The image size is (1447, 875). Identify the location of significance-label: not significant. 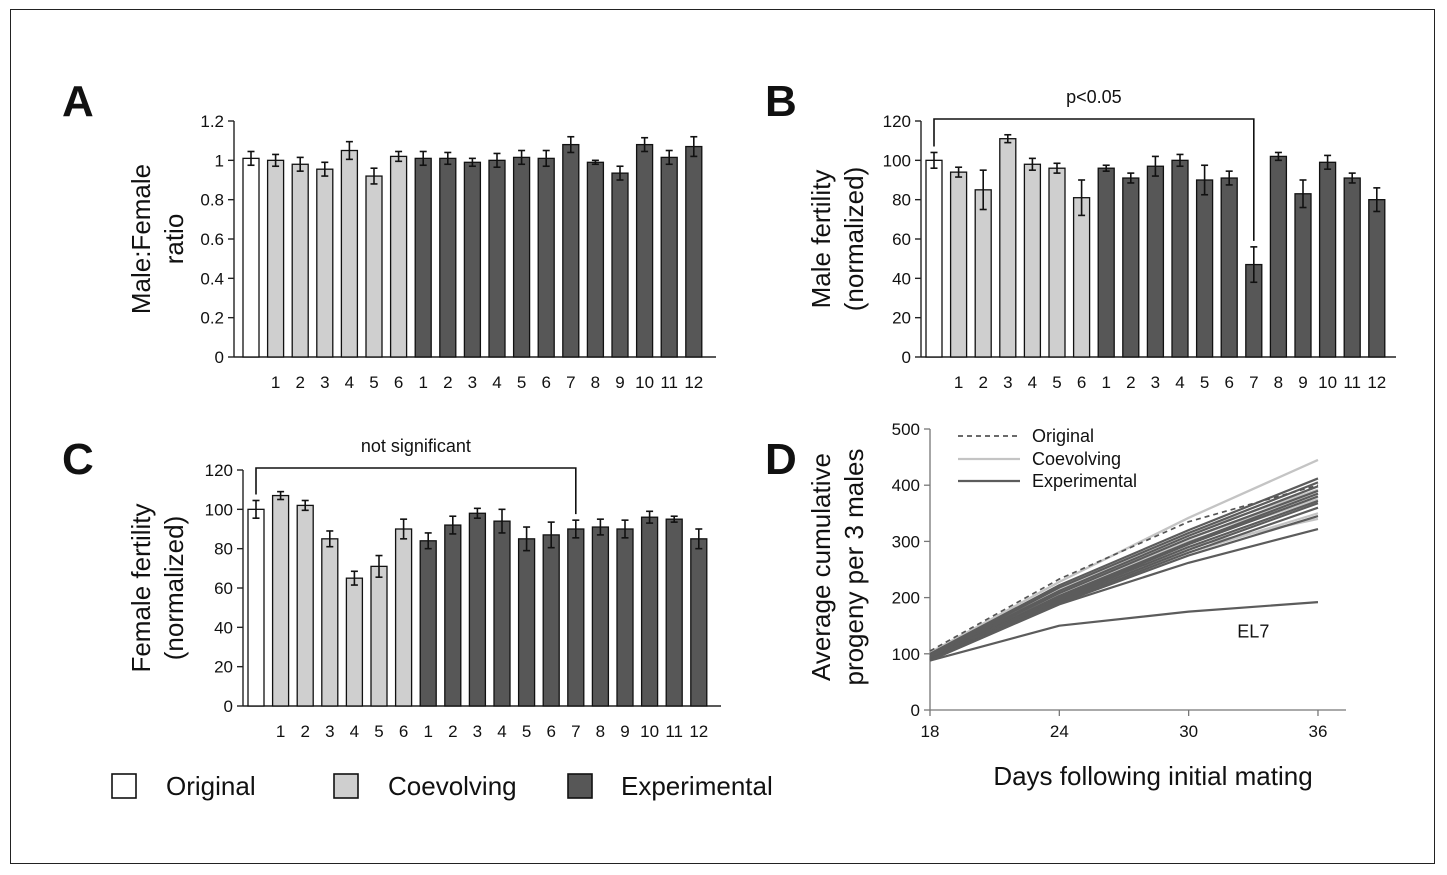
(416, 446).